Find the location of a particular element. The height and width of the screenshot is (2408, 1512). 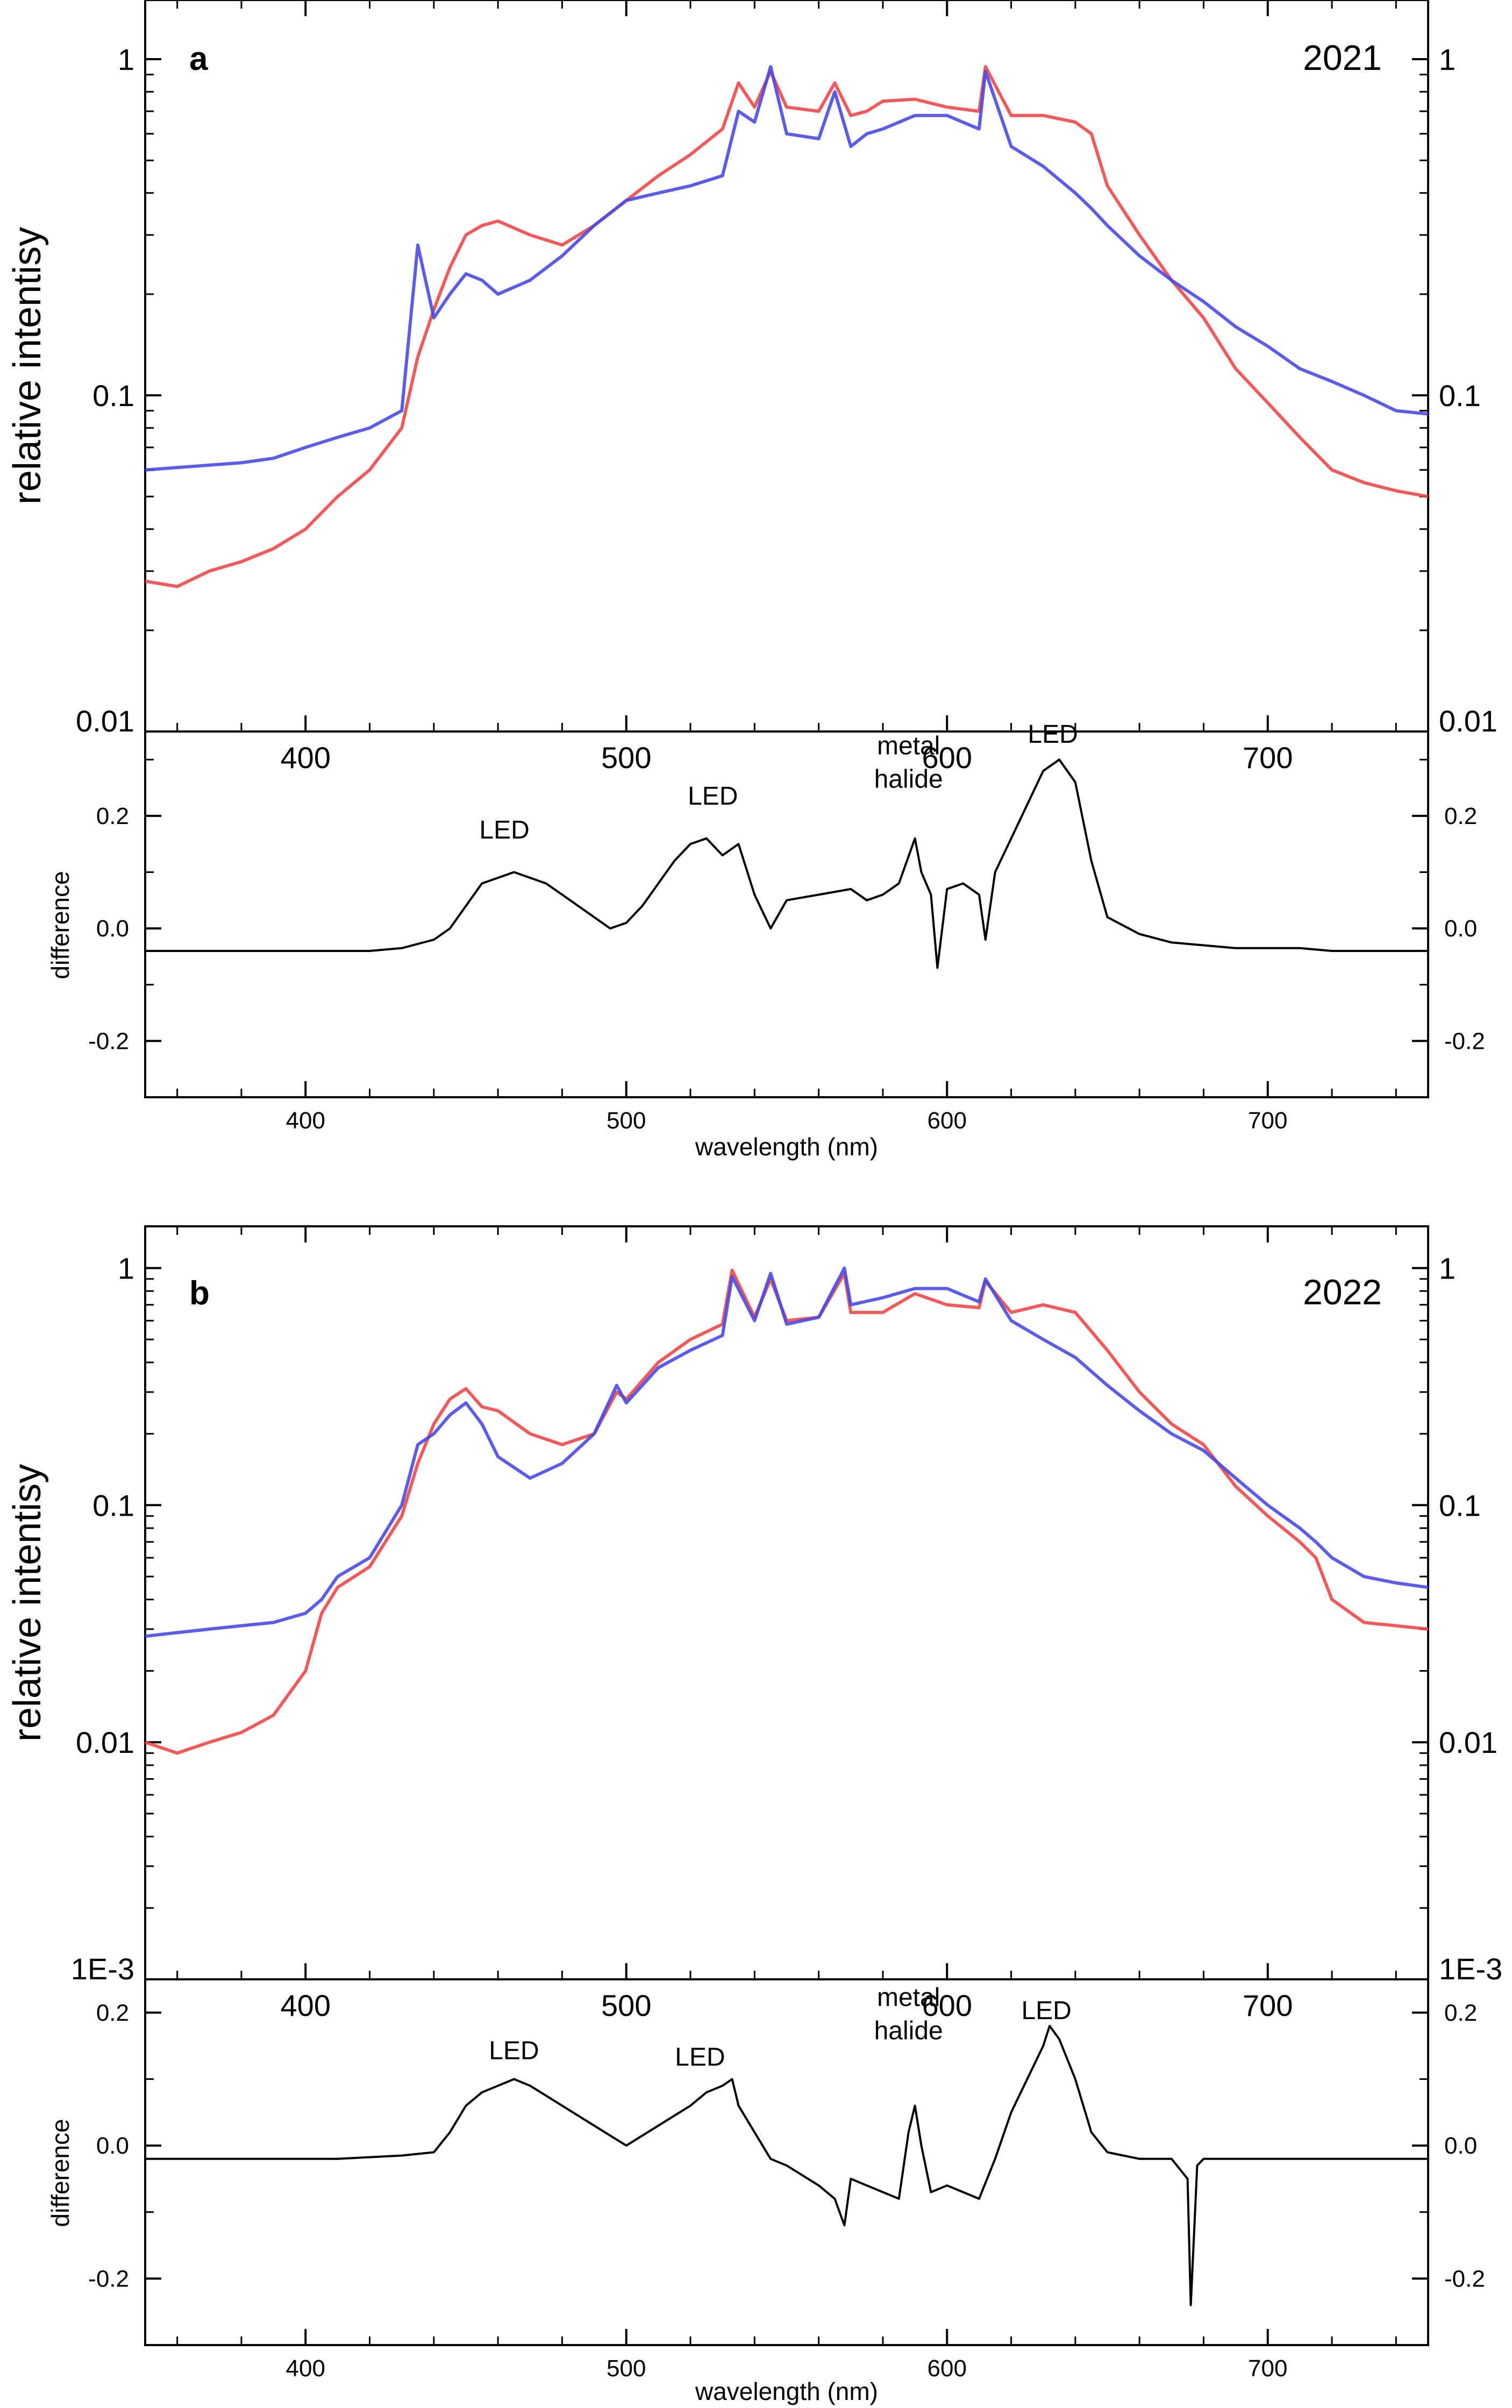

panel-b-main-ytick-label: 1E-3 is located at coordinates (103, 1969).